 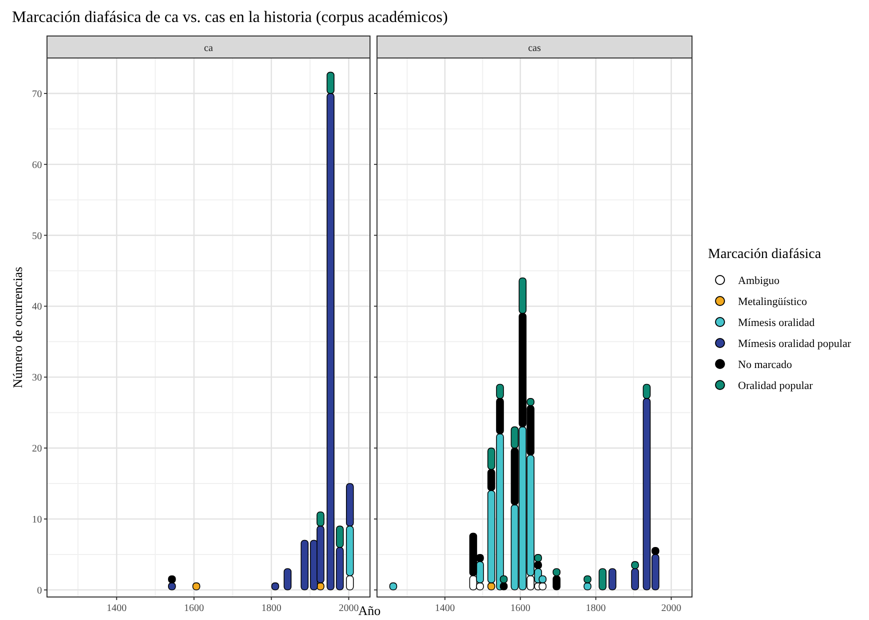 I want to click on y-axis-title: Número de ocurrencias, so click(x=17, y=327).